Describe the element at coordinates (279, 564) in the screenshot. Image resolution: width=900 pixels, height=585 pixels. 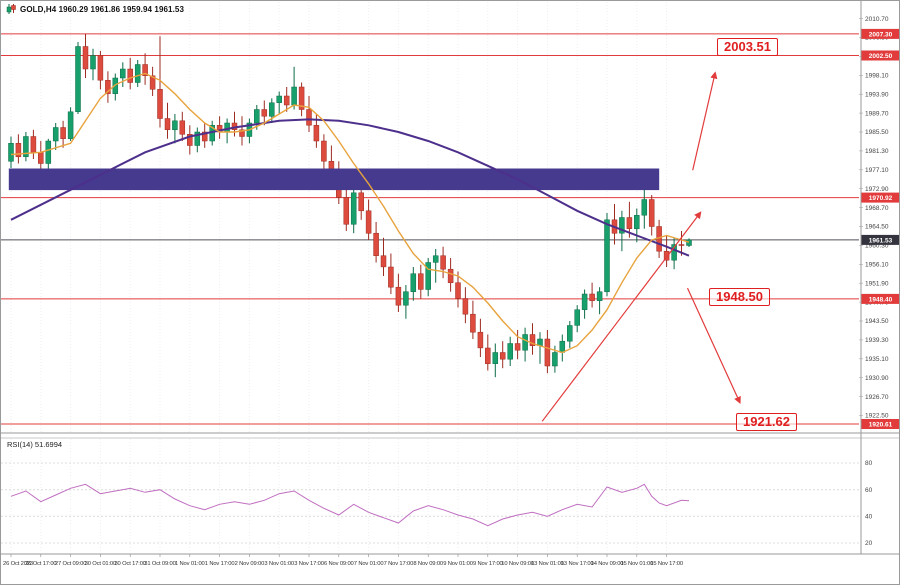
I see `svg-text: 3 Nov 01:00` at that location.